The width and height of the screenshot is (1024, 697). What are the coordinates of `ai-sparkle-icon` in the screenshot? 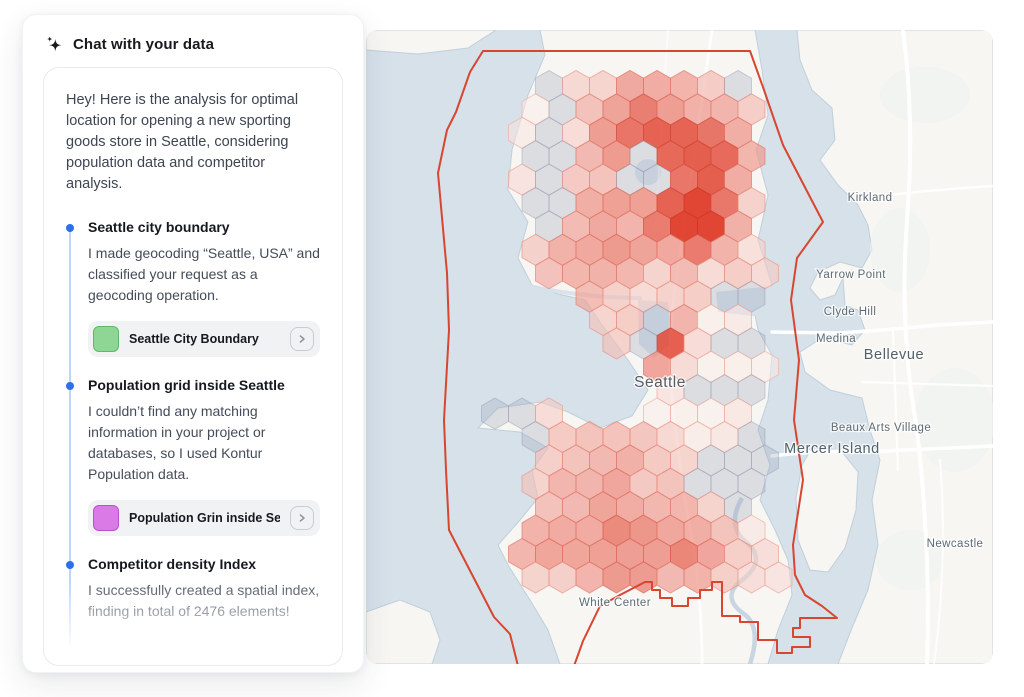 It's located at (54, 44).